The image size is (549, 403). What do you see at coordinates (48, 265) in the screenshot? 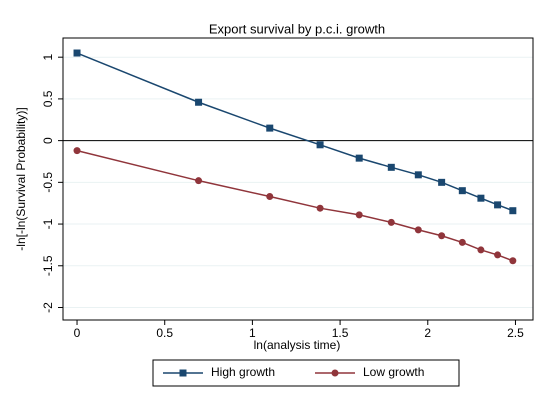
I see `y-tick-label: -1.5` at bounding box center [48, 265].